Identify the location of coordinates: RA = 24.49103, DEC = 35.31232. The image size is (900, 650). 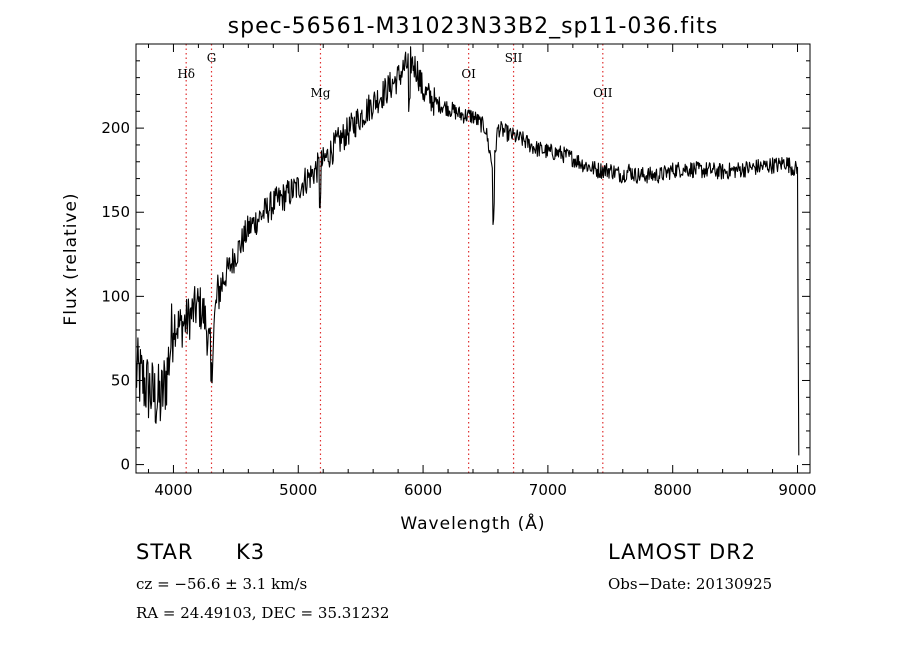
(263, 613).